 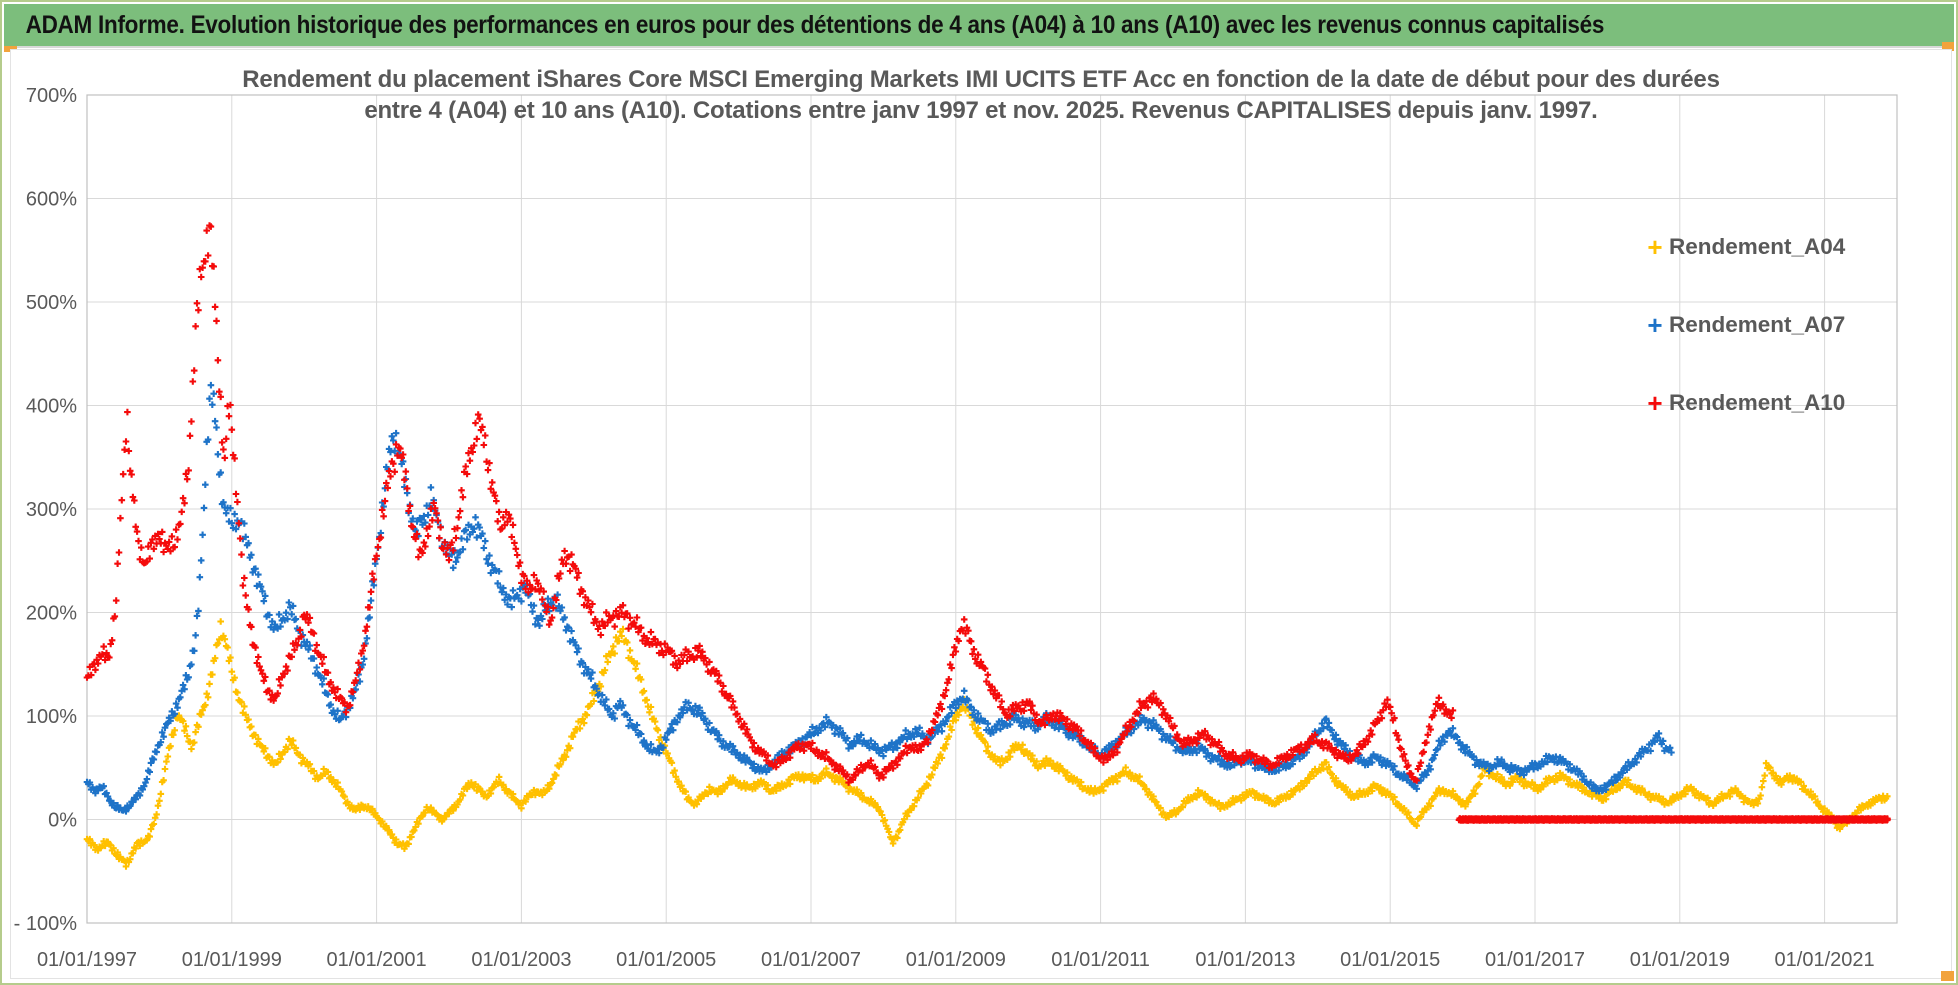 I want to click on legend-label: Rendement_A07, so click(x=1757, y=324).